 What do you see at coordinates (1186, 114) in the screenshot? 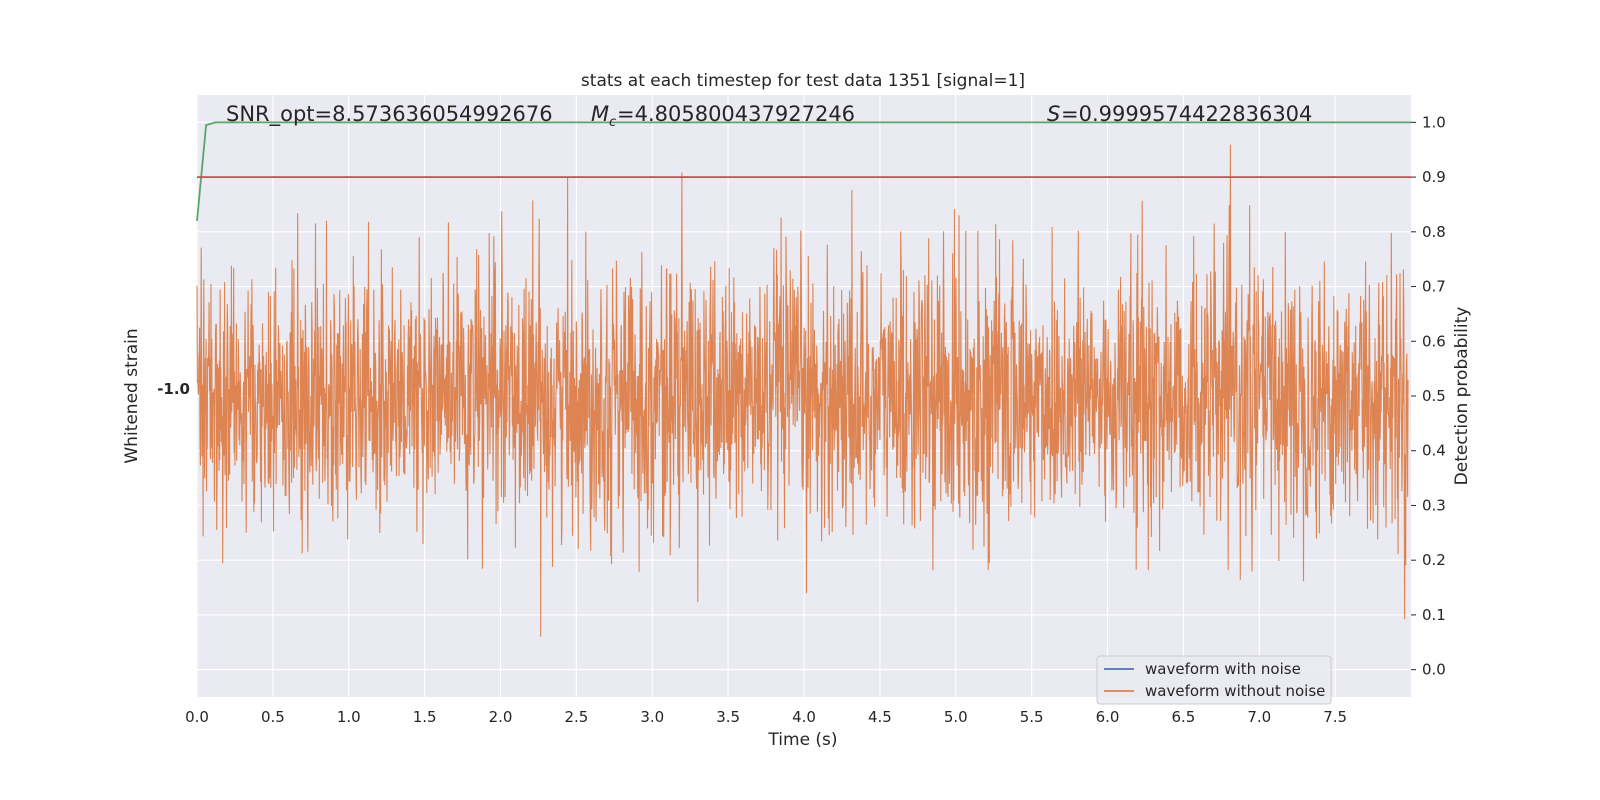
I see `s-annotation-value: =0.9999574422836304` at bounding box center [1186, 114].